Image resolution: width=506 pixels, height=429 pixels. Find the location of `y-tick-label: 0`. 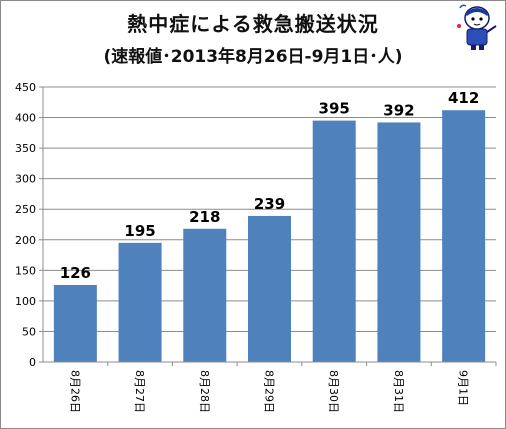

y-tick-label: 0 is located at coordinates (32, 362).